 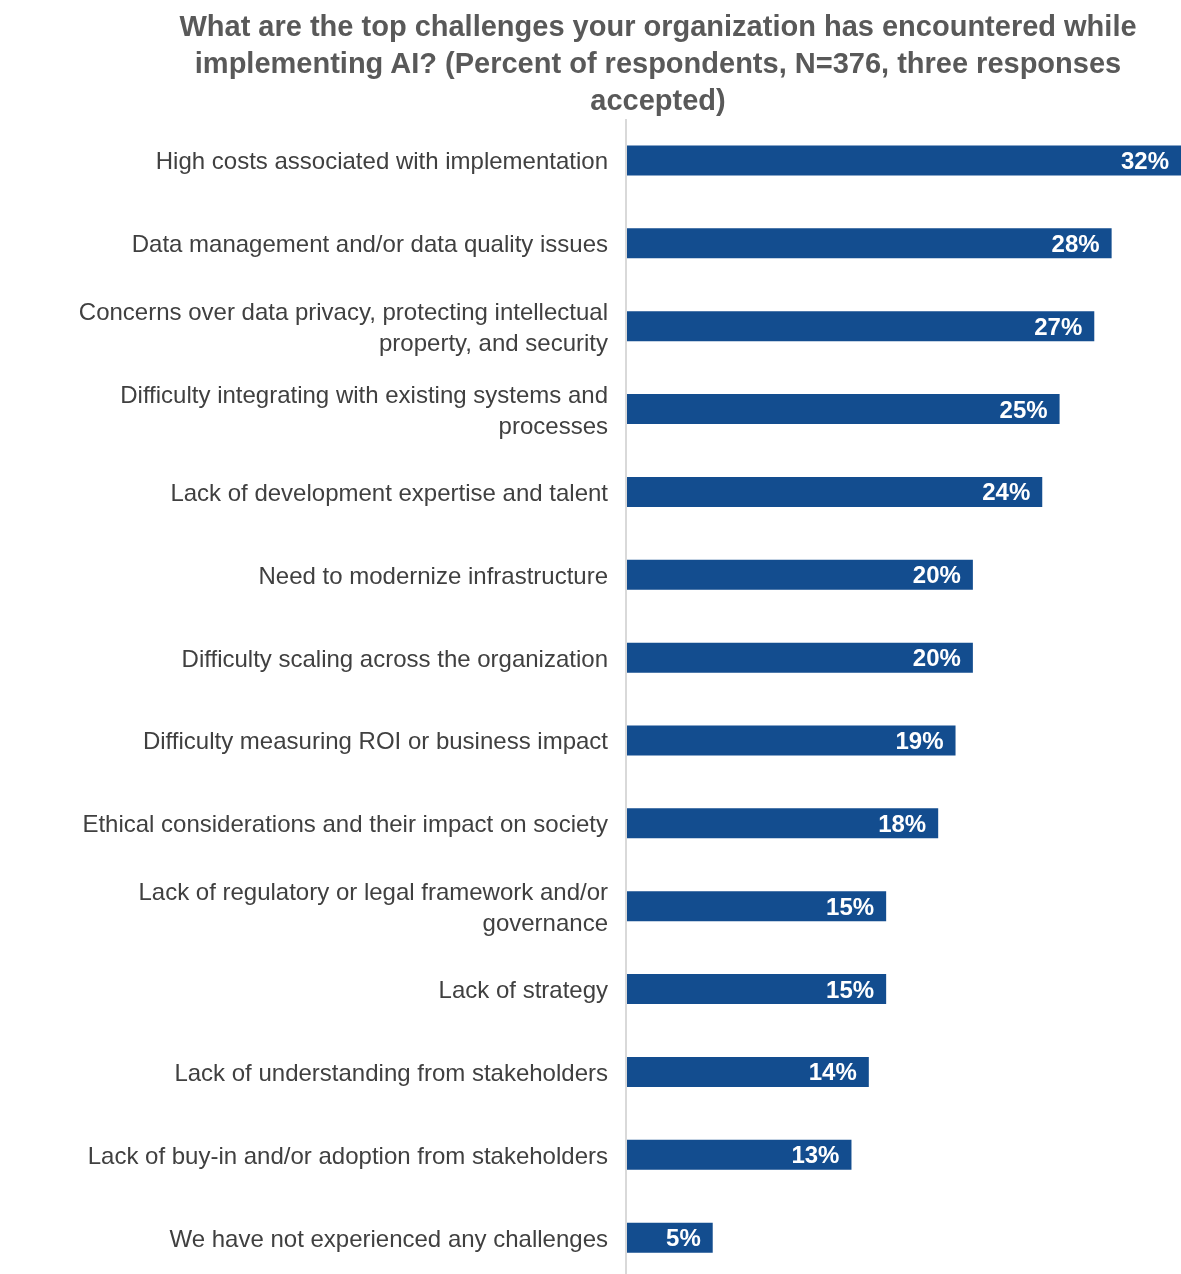 I want to click on data-label: 27%, so click(x=1058, y=326).